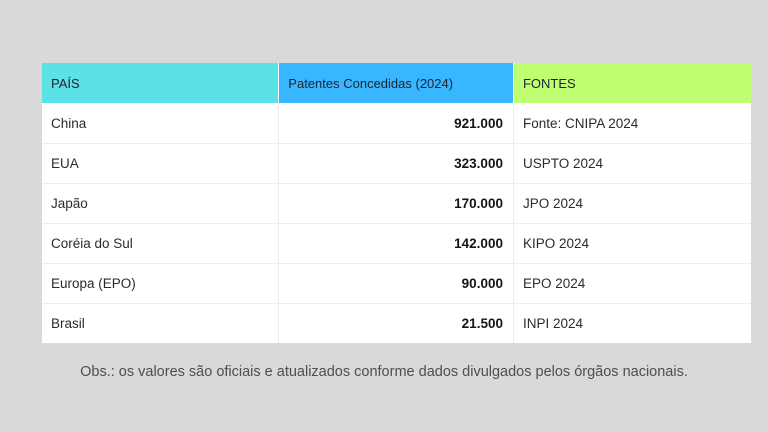 Image resolution: width=768 pixels, height=432 pixels. I want to click on cell-country: Japão, so click(161, 203).